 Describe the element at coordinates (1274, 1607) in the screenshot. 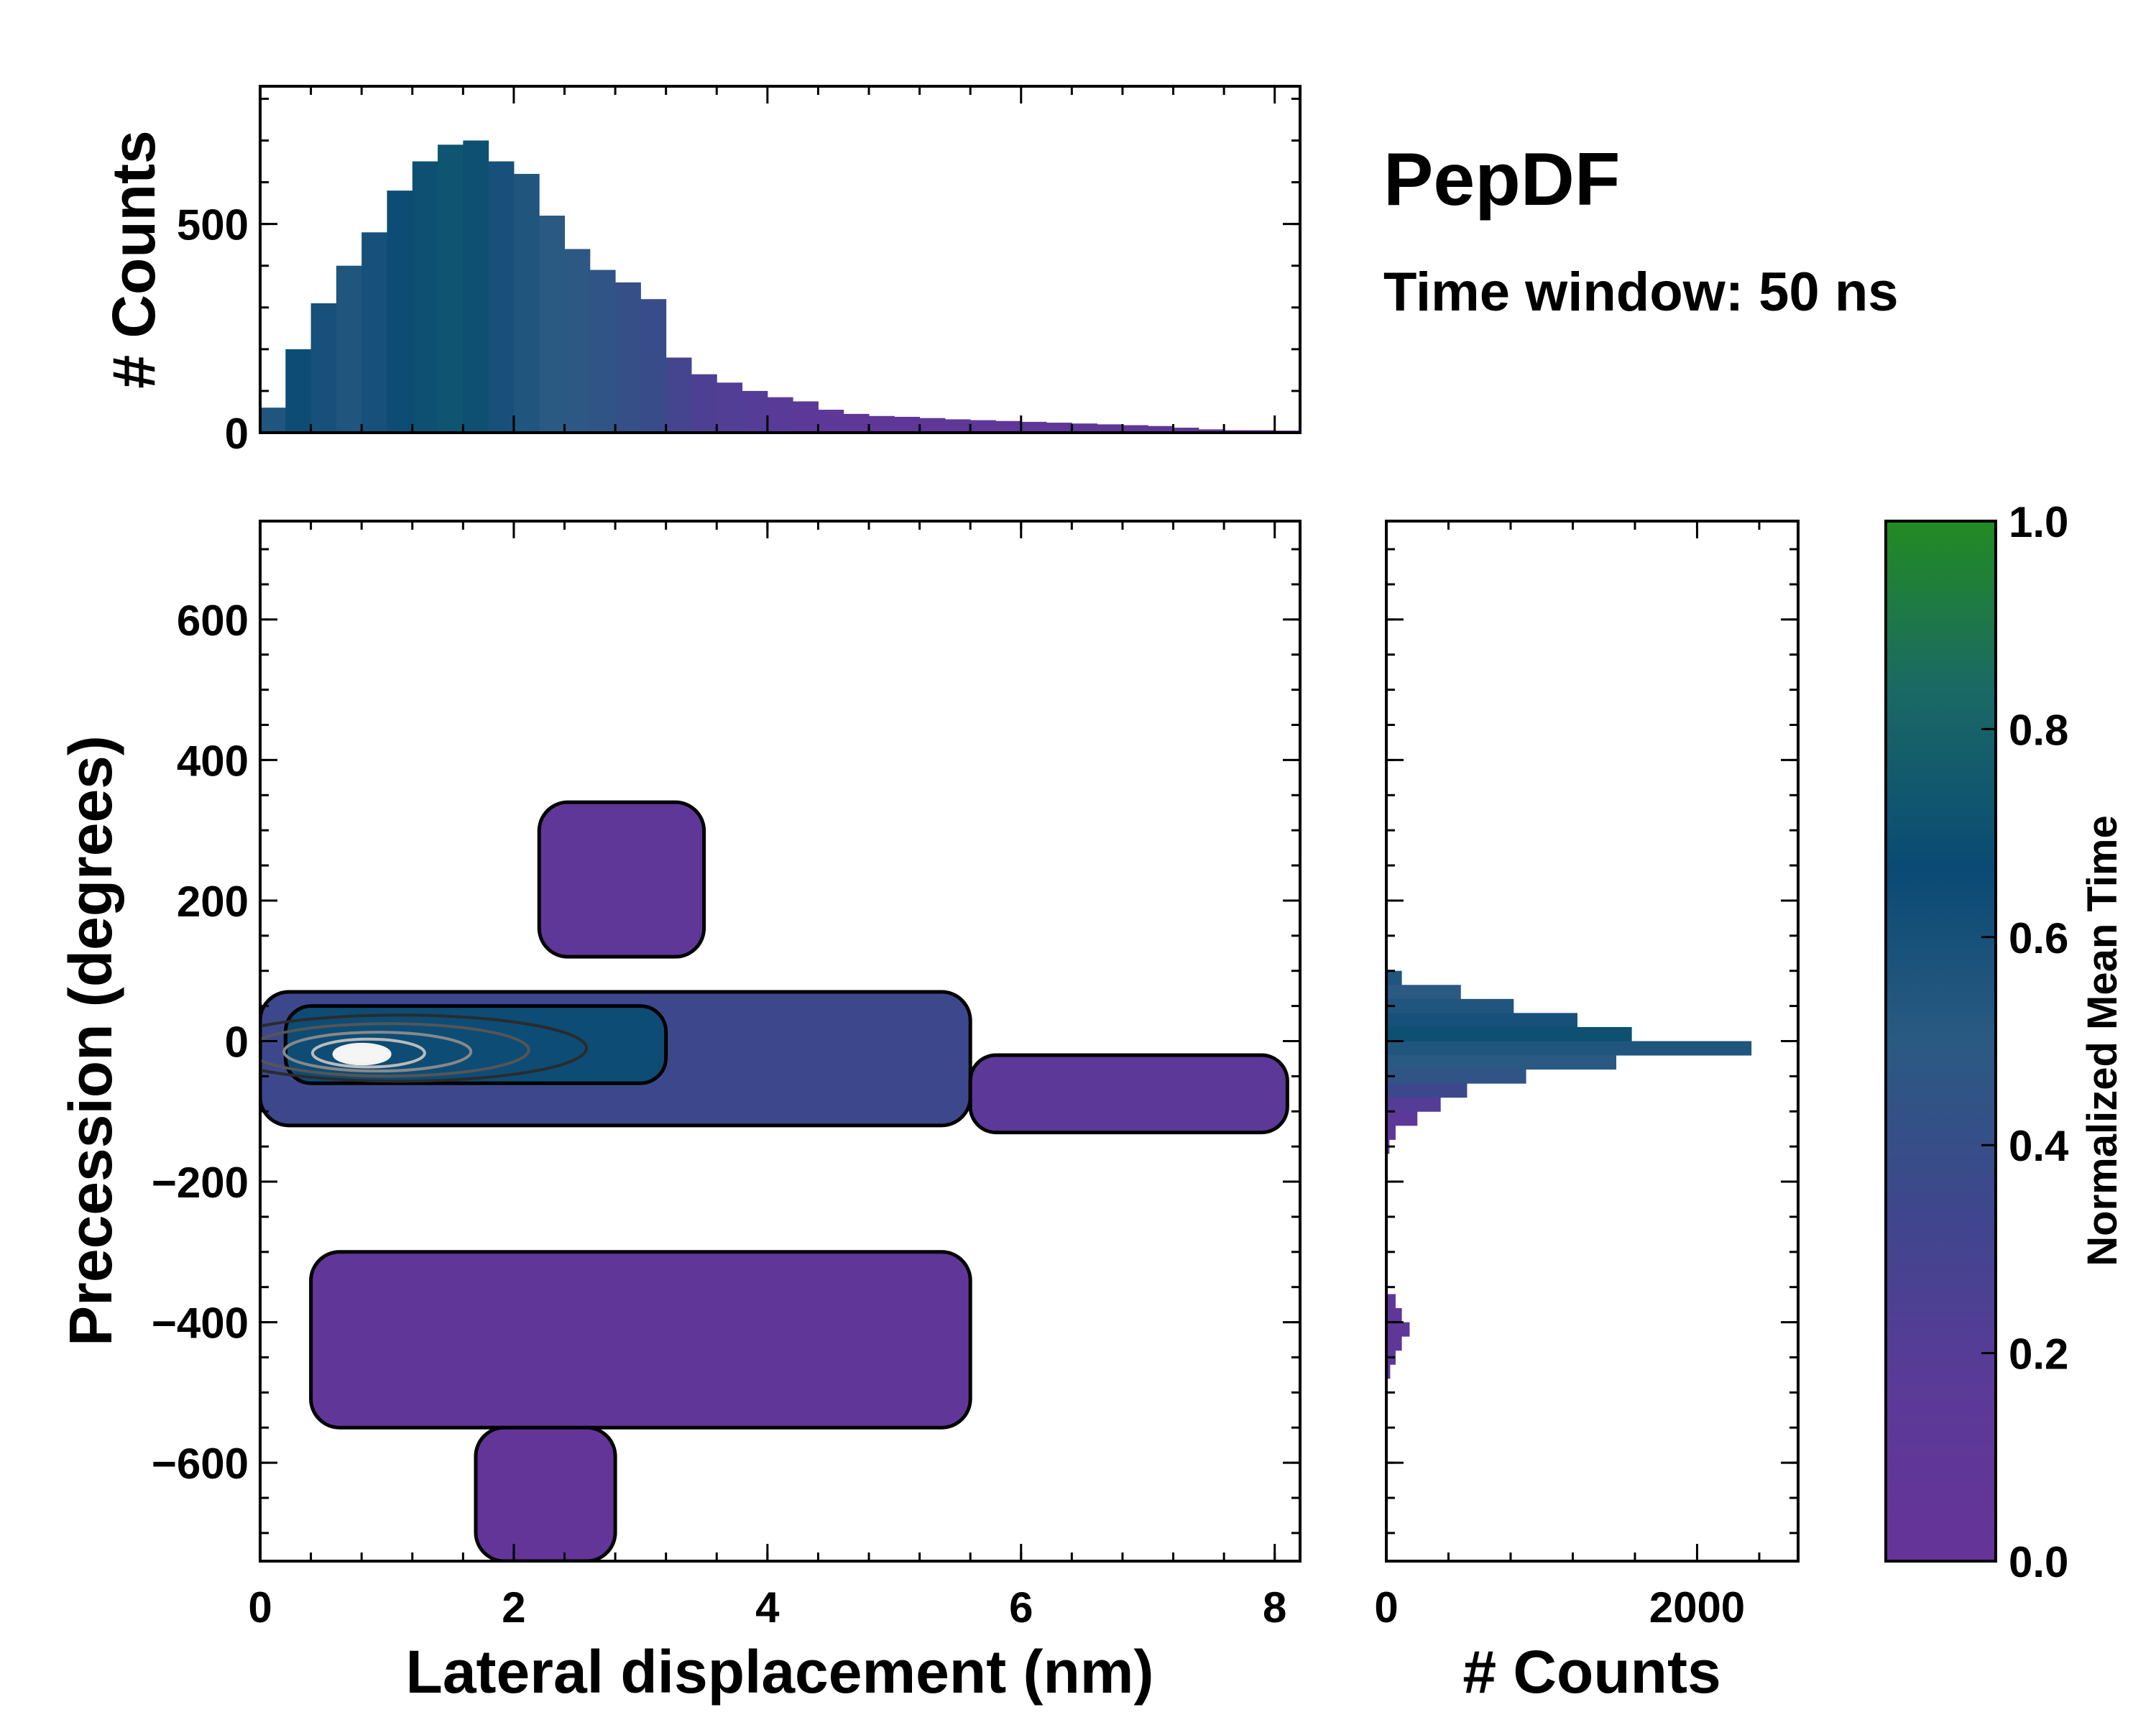

I see `main-xtick-label: 8` at that location.